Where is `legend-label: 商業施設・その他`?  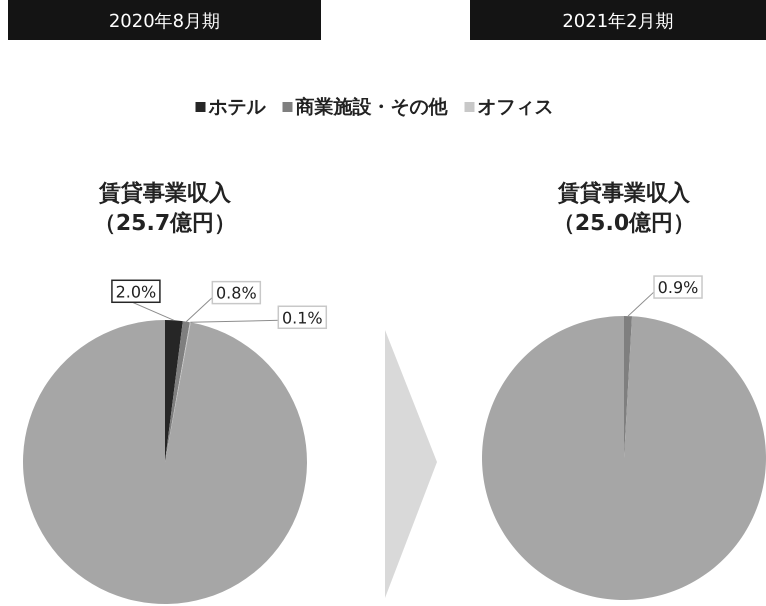 legend-label: 商業施設・その他 is located at coordinates (371, 107).